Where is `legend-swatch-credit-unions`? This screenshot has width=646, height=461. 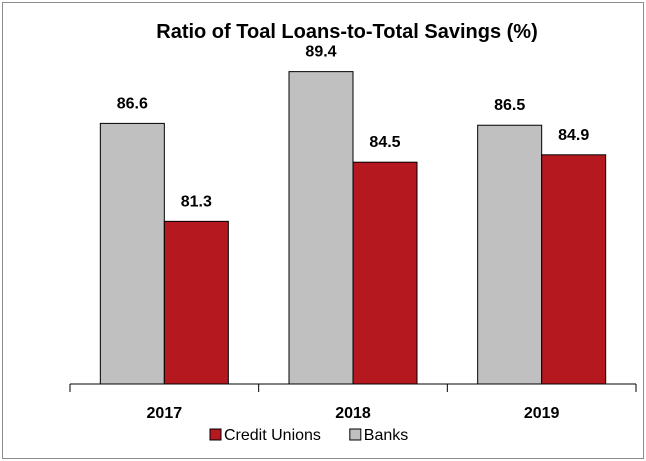
legend-swatch-credit-unions is located at coordinates (215, 434).